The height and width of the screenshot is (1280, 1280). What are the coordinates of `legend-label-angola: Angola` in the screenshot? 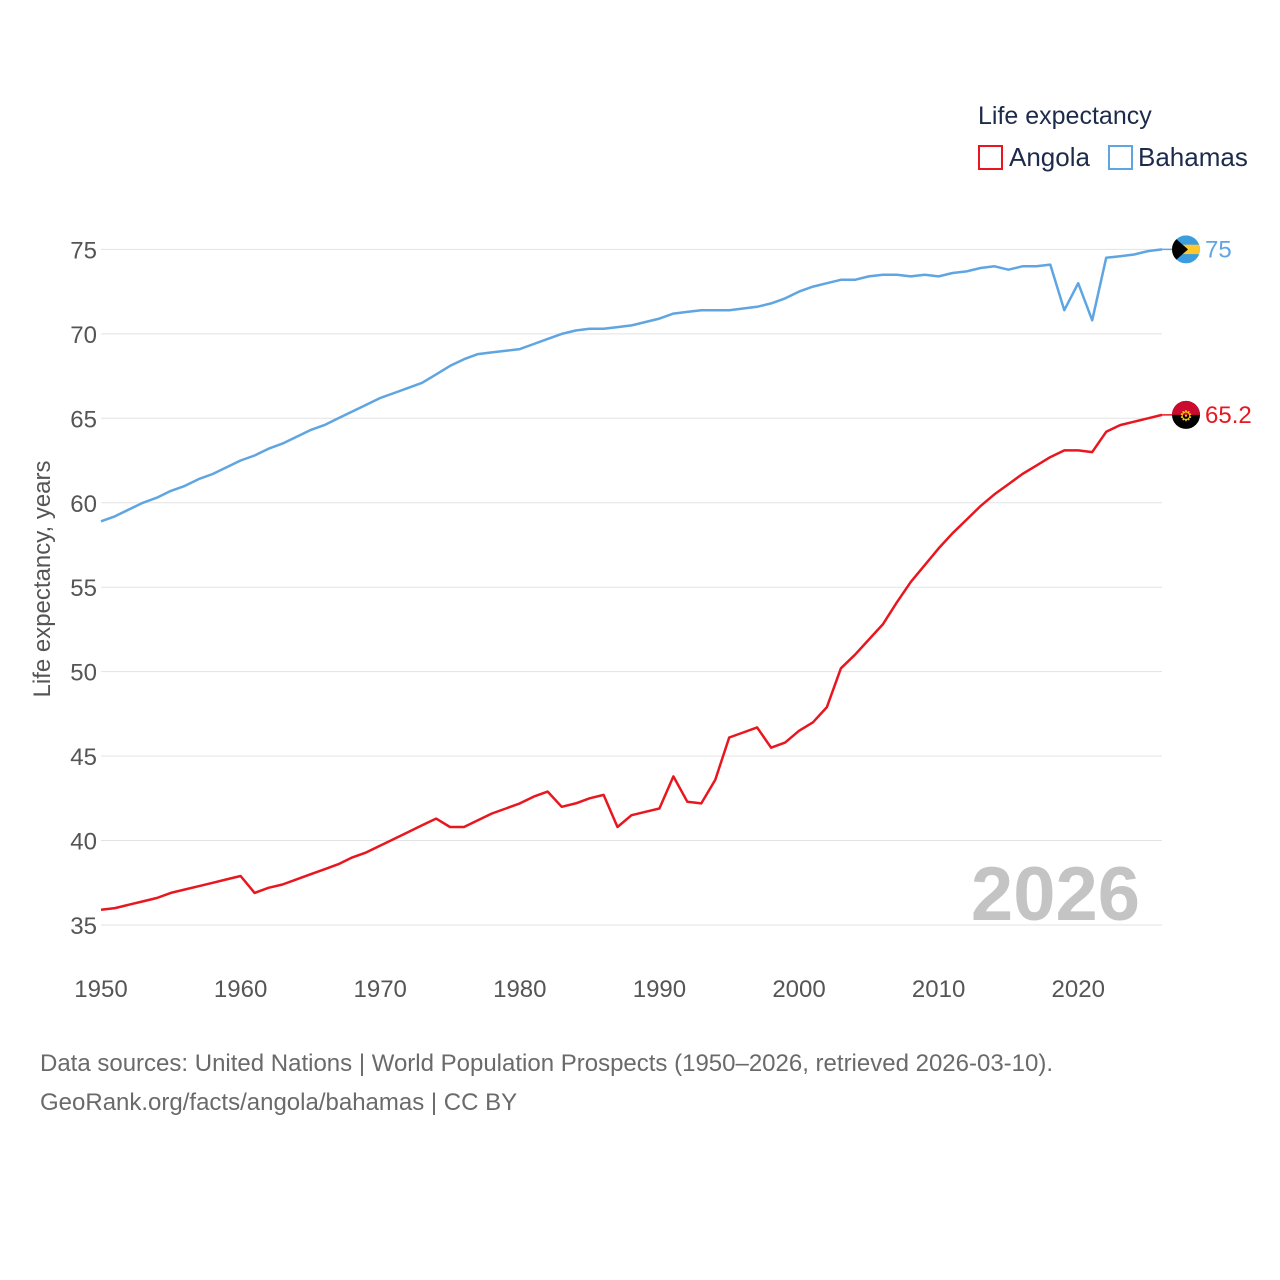 It's located at (1049, 157).